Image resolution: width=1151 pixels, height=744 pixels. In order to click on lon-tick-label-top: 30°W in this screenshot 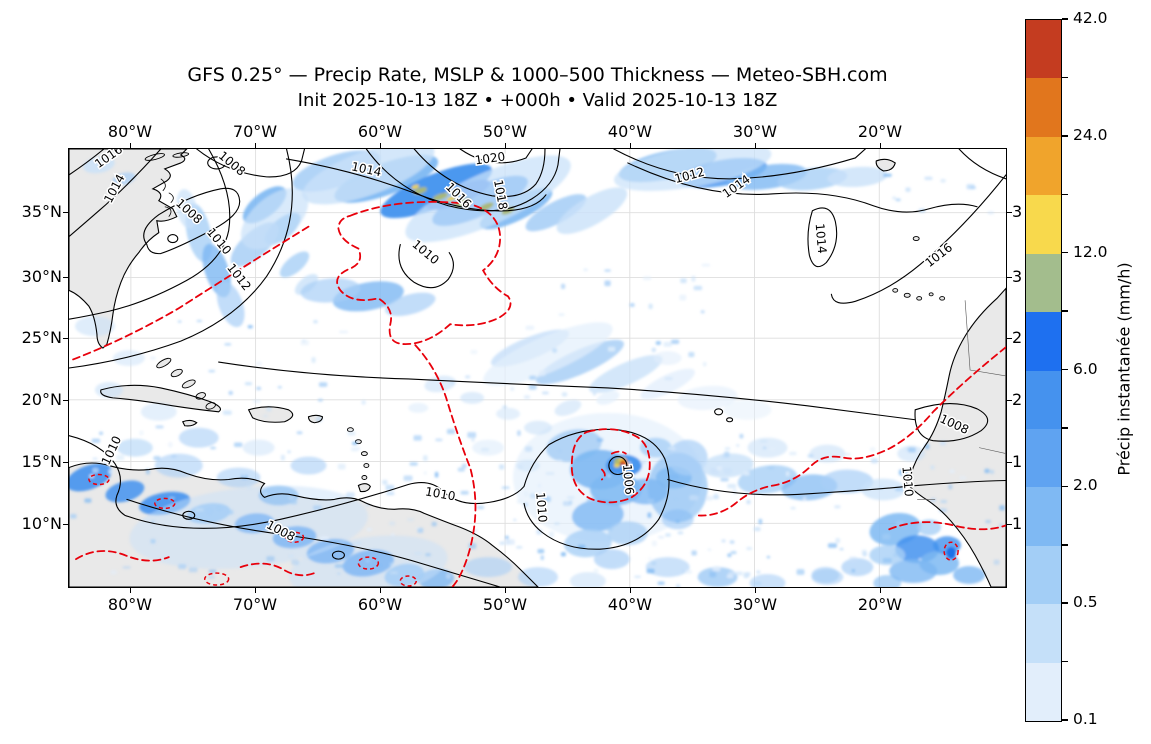, I will do `click(755, 131)`.